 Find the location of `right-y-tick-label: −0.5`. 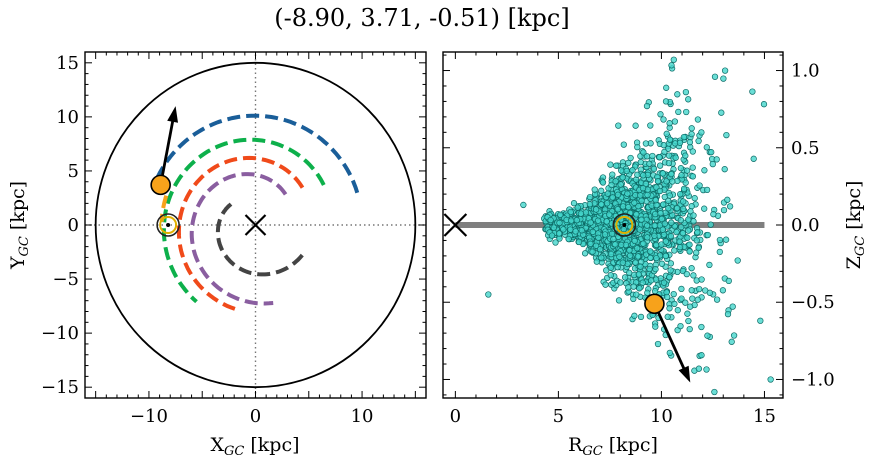

right-y-tick-label: −0.5 is located at coordinates (813, 302).